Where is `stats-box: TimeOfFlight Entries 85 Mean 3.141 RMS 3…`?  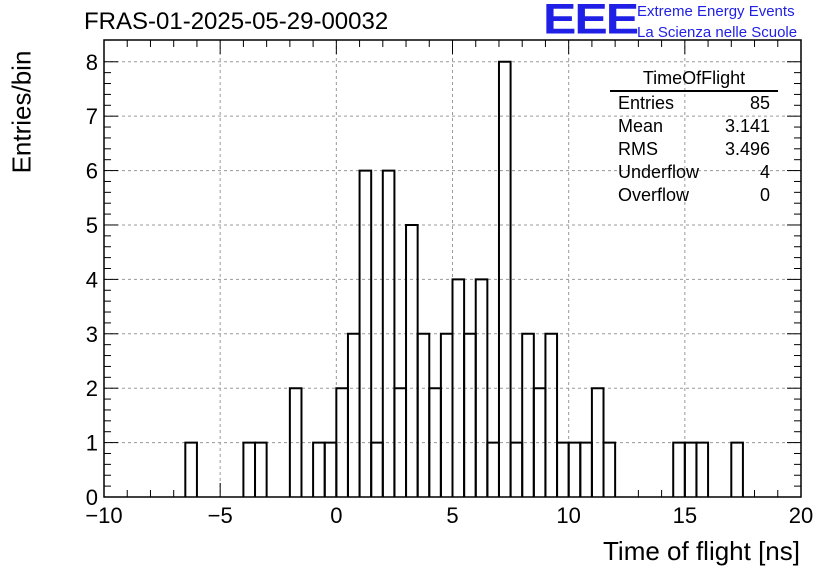
stats-box: TimeOfFlight Entries 85 Mean 3.141 RMS 3… is located at coordinates (694, 137).